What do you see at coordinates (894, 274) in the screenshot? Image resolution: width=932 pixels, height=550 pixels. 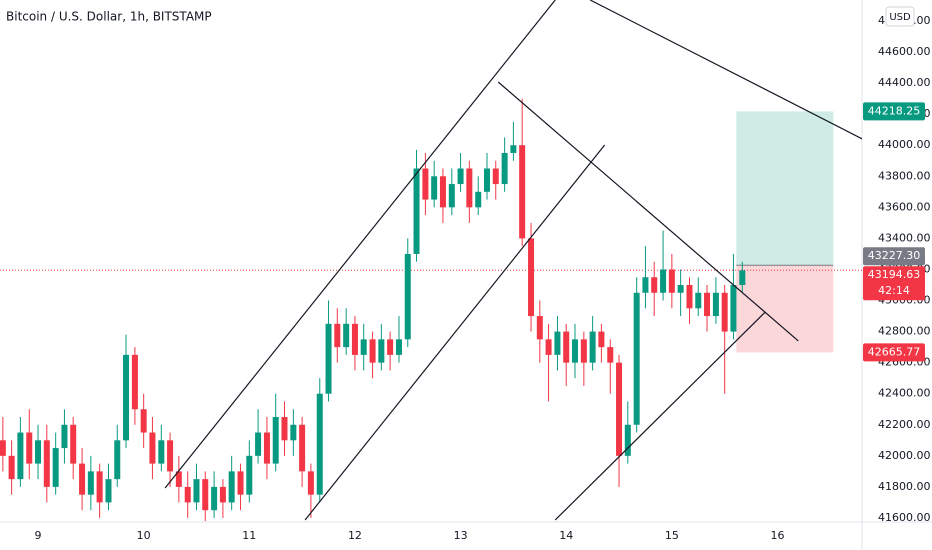 I see `last-price-tag-text: 43194.63` at bounding box center [894, 274].